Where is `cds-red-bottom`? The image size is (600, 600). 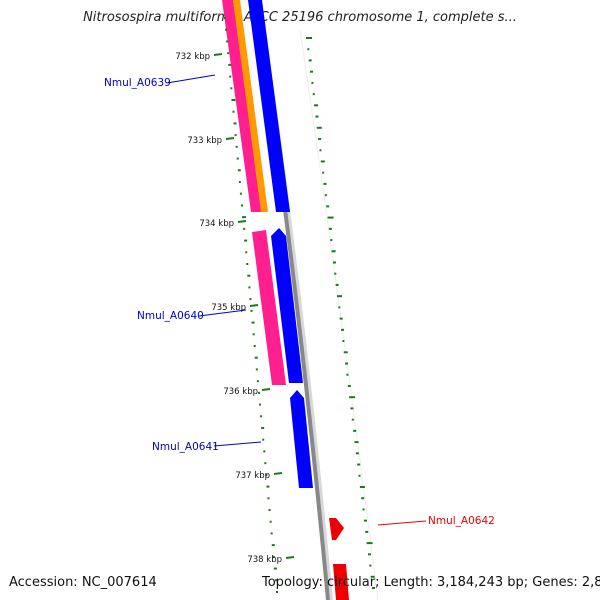
cds-red-bottom is located at coordinates (341, 582).